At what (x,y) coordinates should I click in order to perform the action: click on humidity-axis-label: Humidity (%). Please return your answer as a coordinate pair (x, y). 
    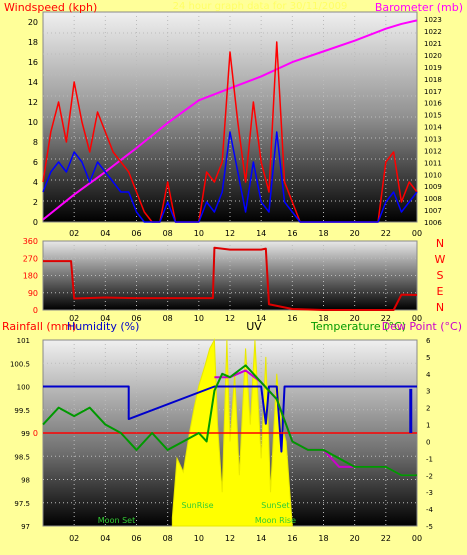
    Looking at the image, I should click on (103, 326).